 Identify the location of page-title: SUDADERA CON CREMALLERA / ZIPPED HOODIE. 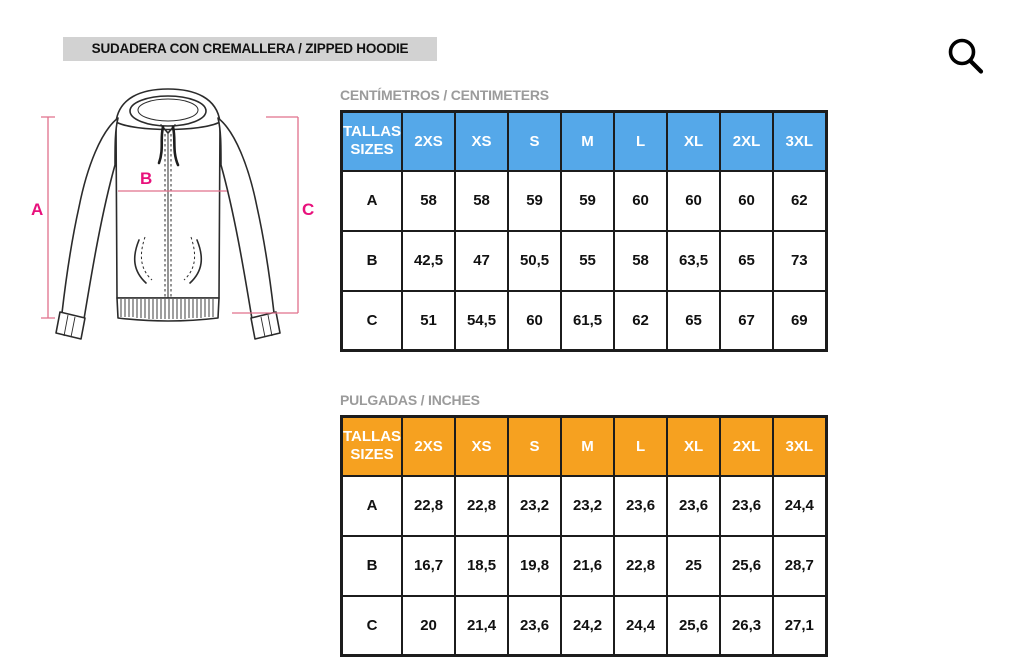
(250, 49).